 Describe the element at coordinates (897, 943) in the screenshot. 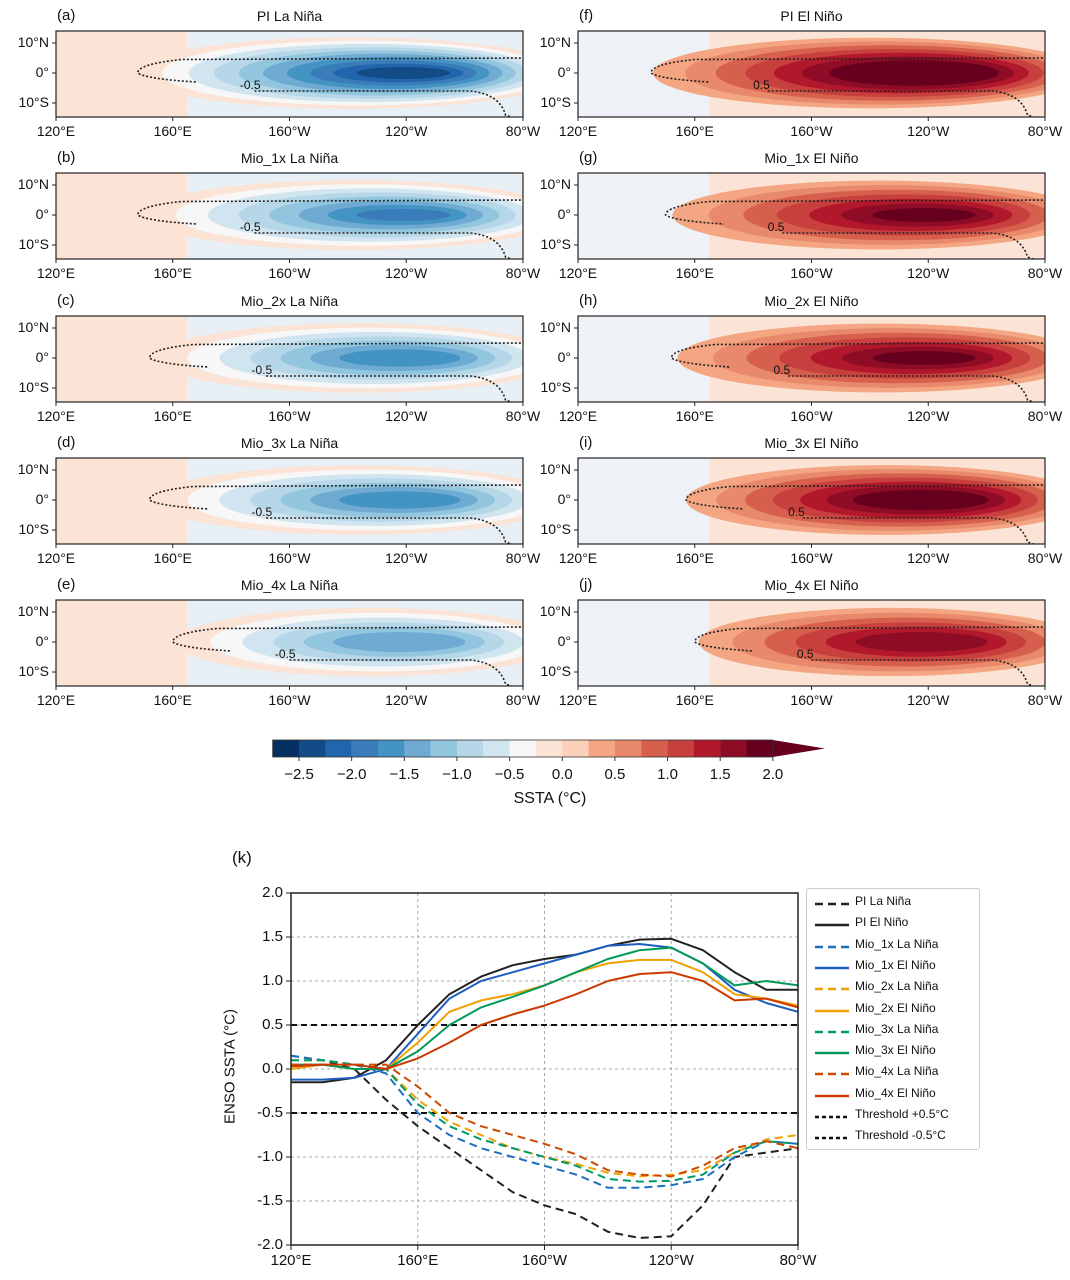

I see `legend-label: Mio_1x La Niña` at that location.